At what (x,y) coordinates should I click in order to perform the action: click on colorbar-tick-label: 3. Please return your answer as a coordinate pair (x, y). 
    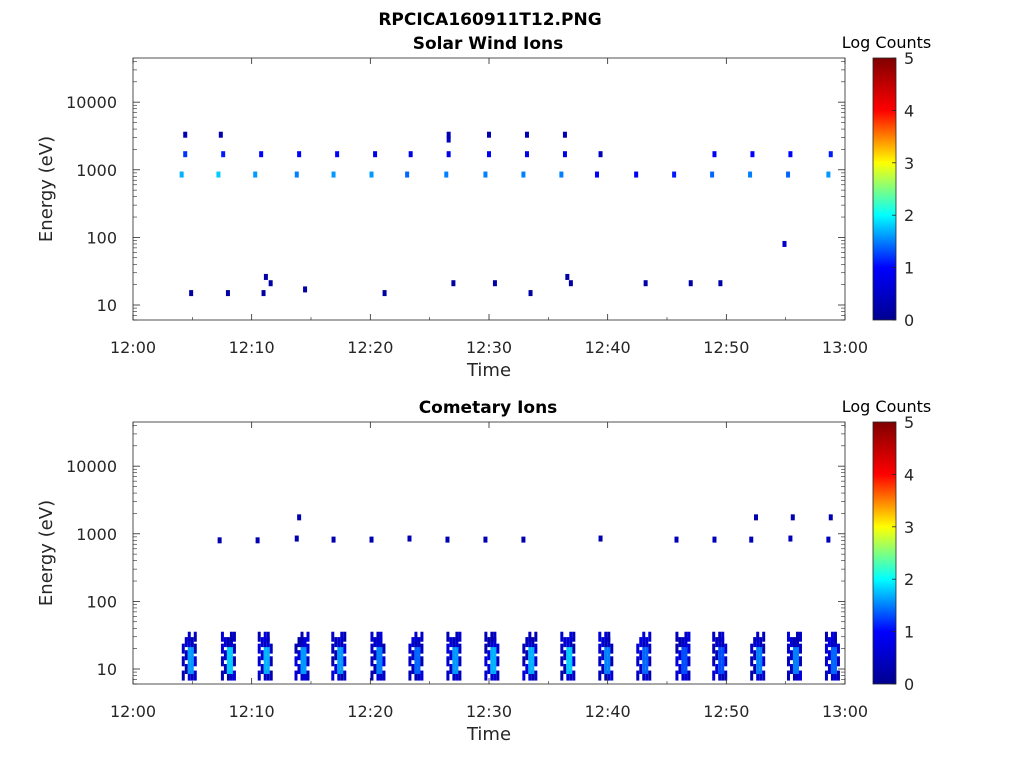
    Looking at the image, I should click on (909, 163).